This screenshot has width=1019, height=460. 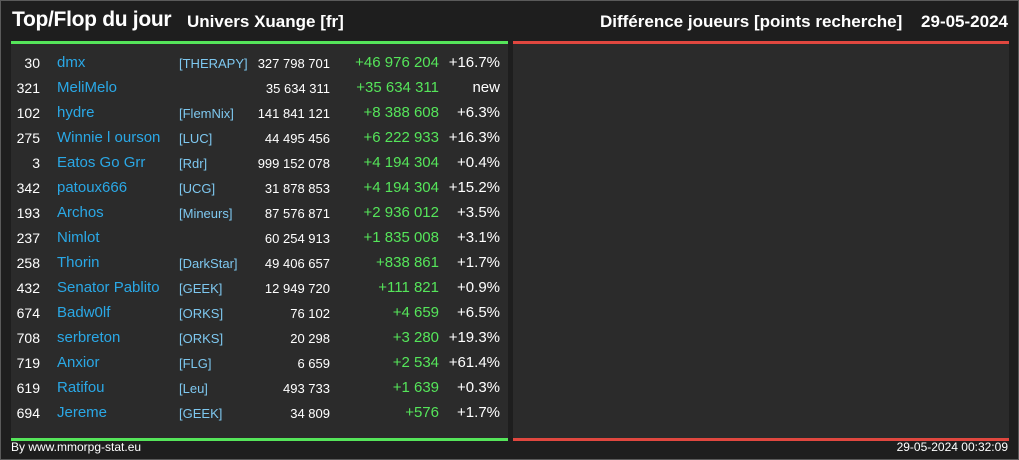 I want to click on player-rank: 719, so click(x=28, y=363).